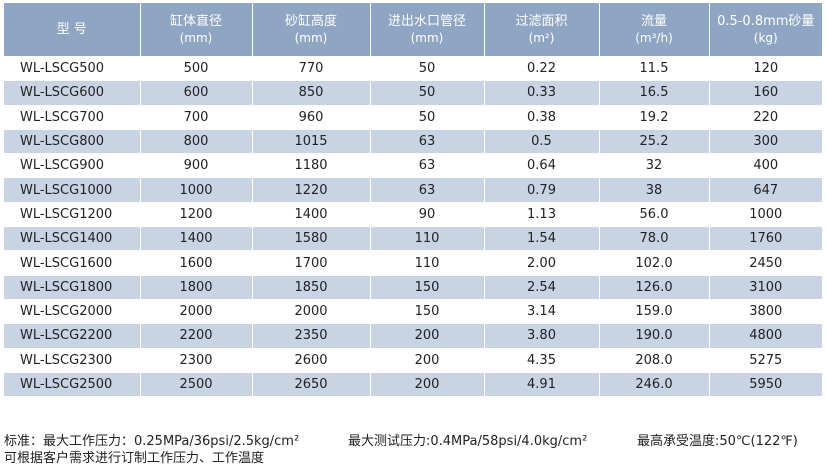 The image size is (826, 468). What do you see at coordinates (717, 441) in the screenshot?
I see `max-temperature-note: 最高承受温度:50℃(122℉)` at bounding box center [717, 441].